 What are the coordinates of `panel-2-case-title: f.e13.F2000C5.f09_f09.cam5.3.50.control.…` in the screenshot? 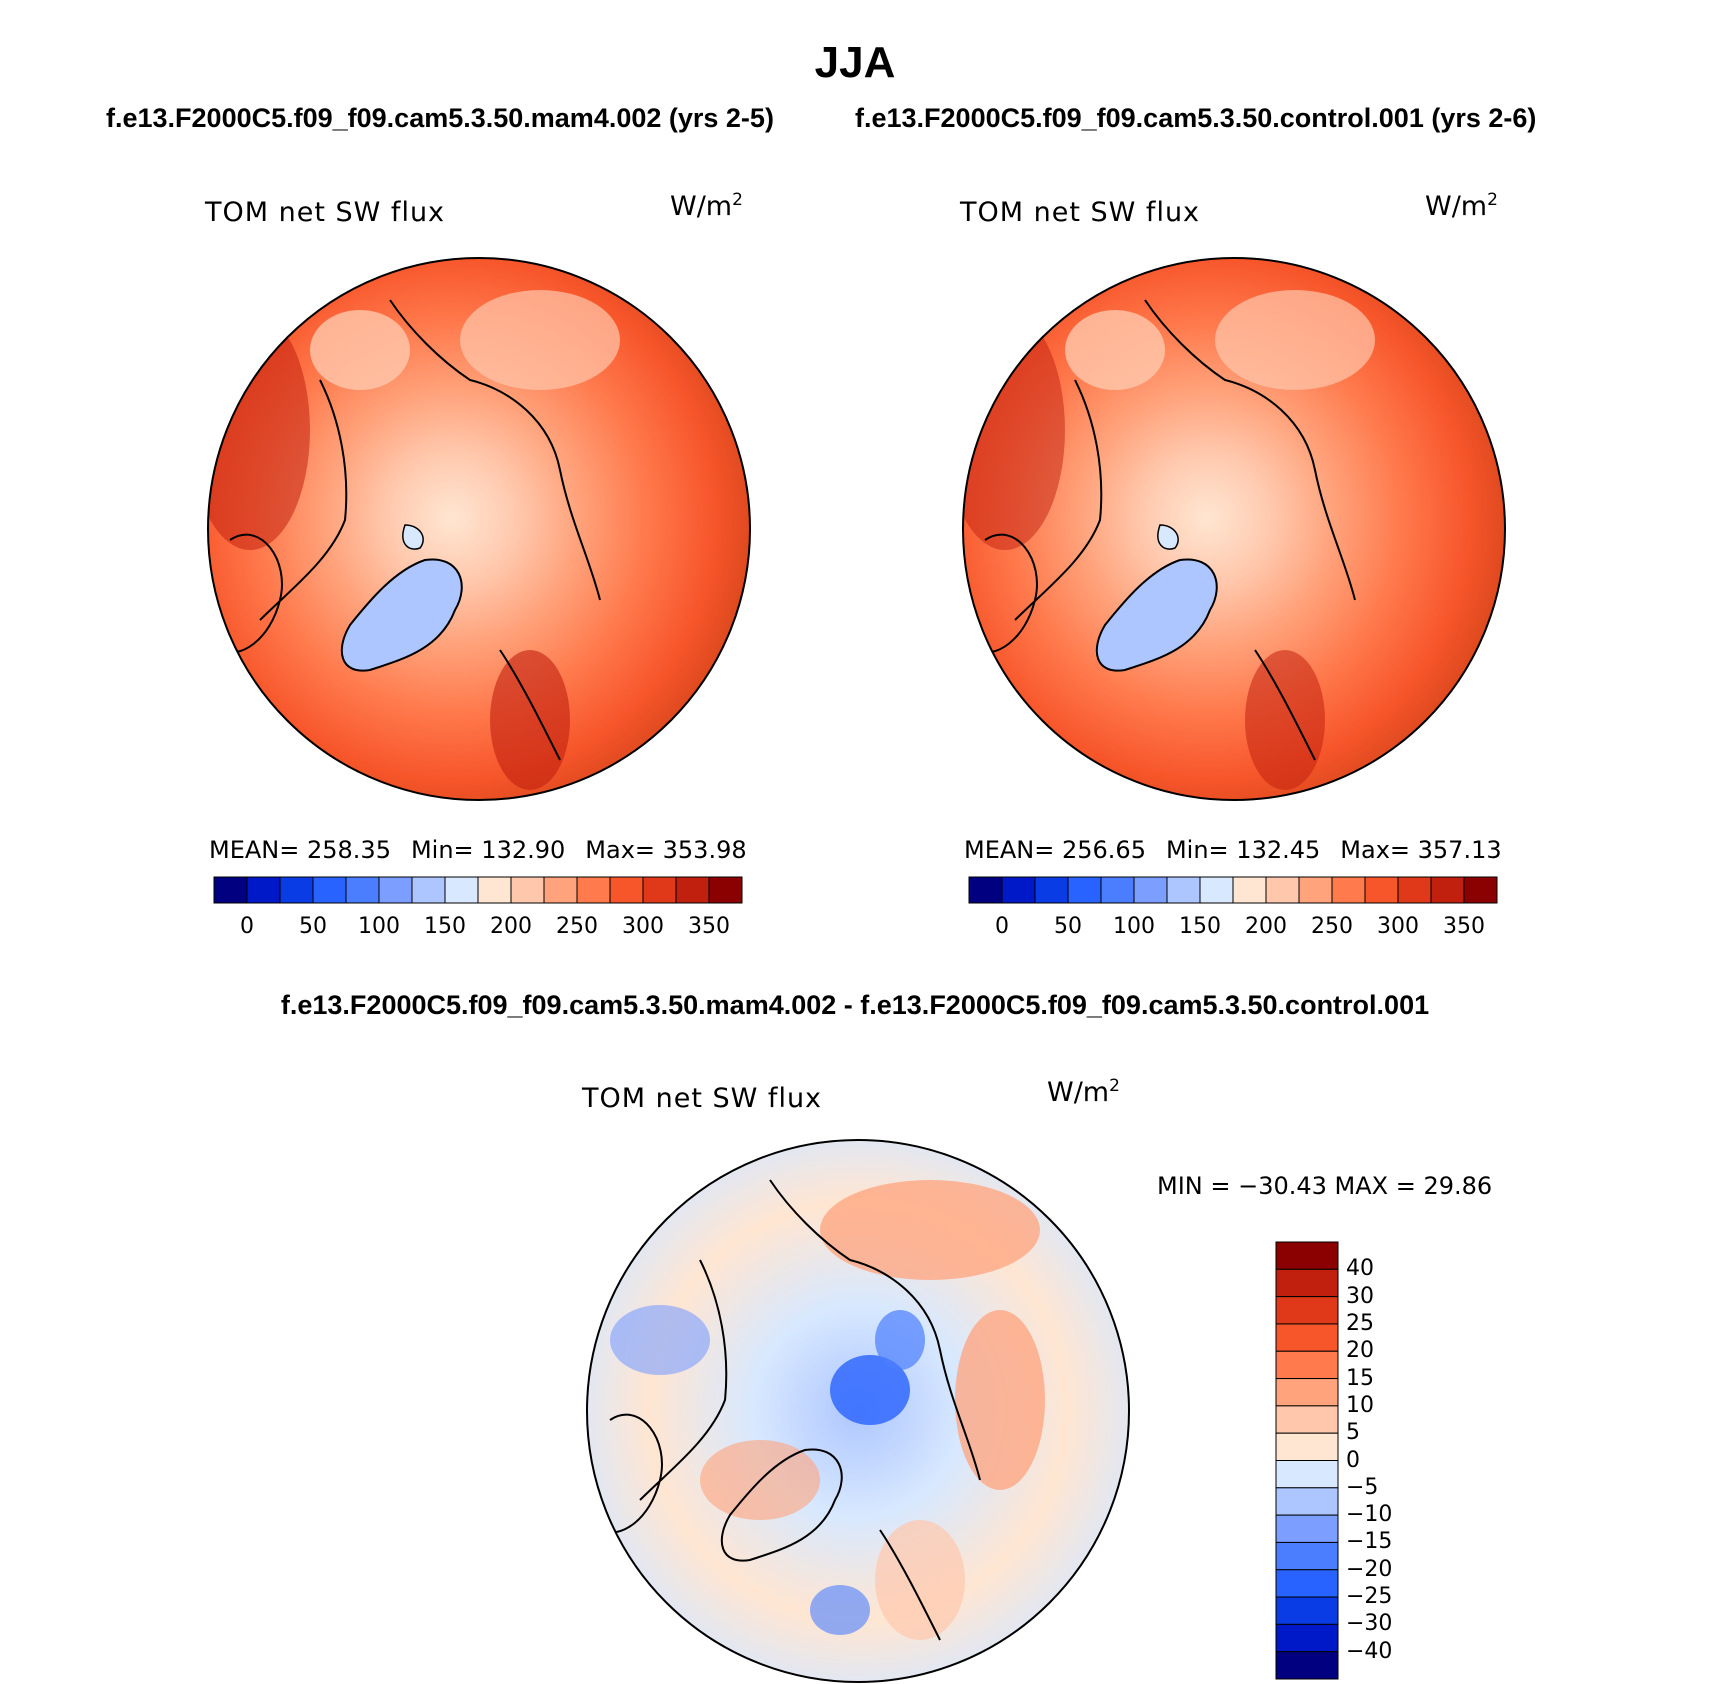 It's located at (1196, 118).